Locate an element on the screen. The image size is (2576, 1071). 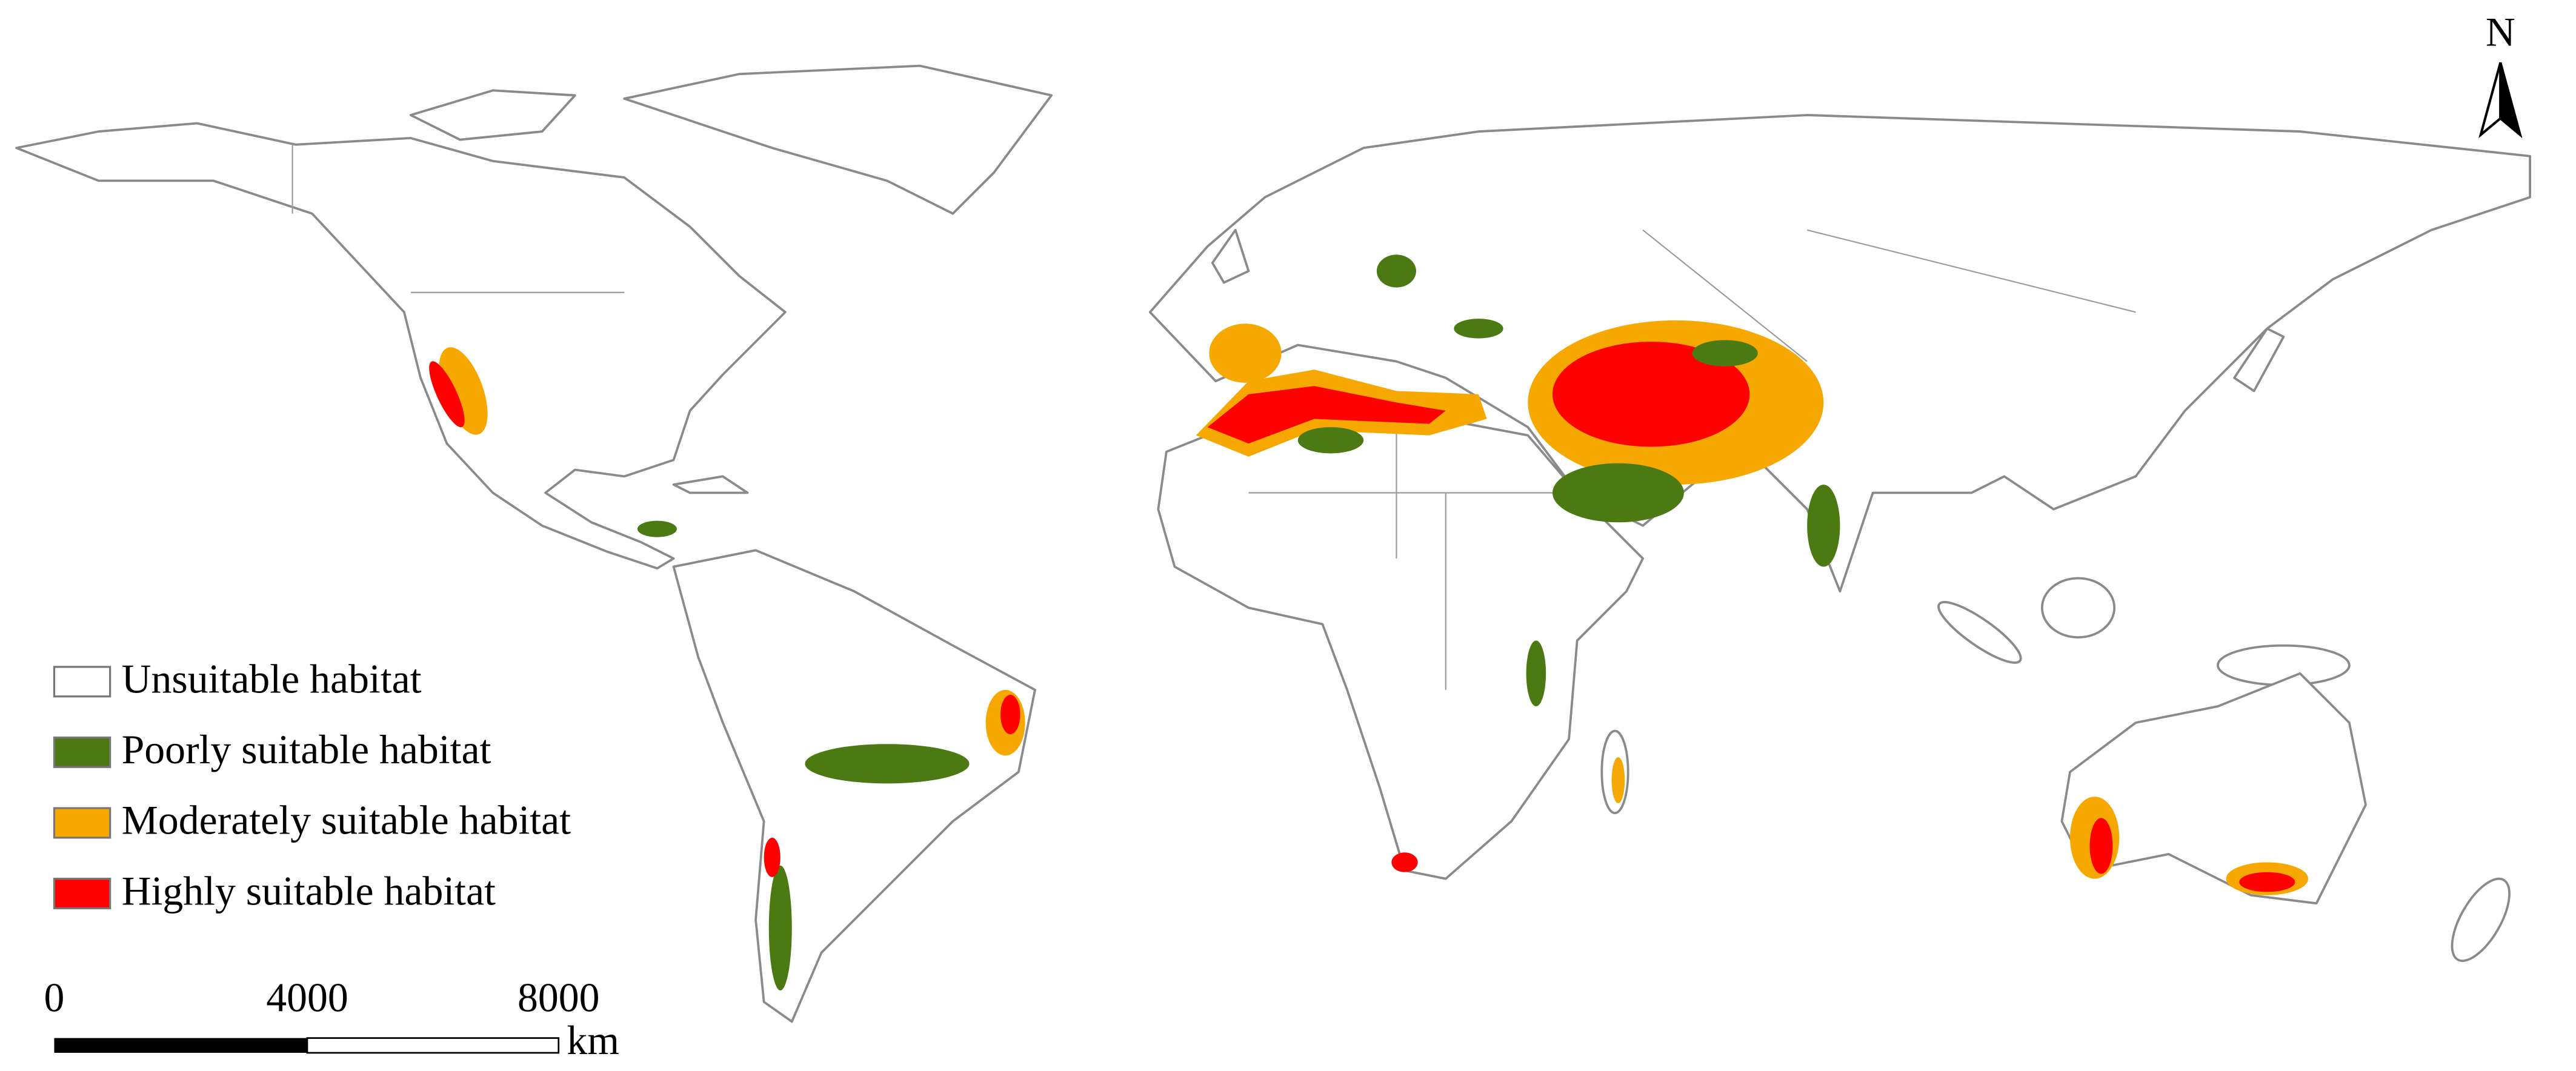
north-arrow: N is located at coordinates (2500, 74).